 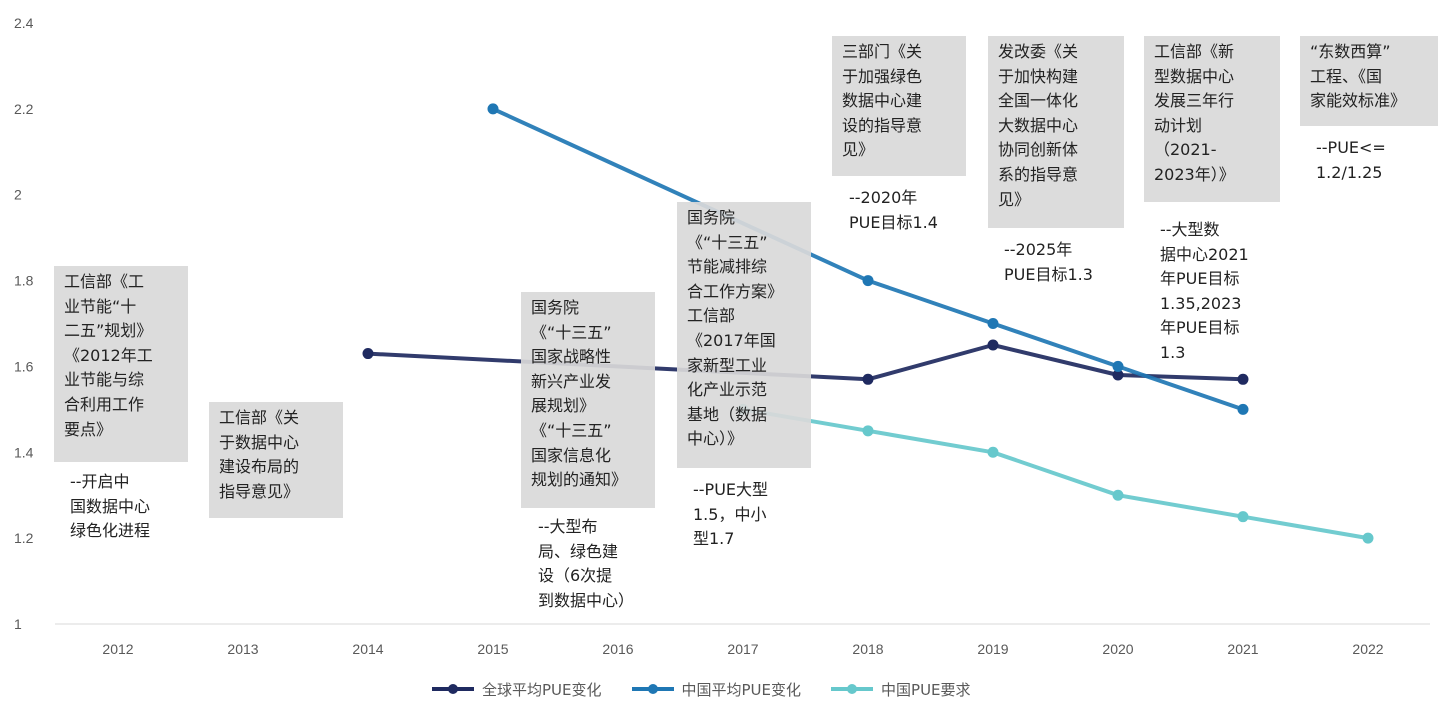 I want to click on y-tick-label: 2, so click(x=18, y=195).